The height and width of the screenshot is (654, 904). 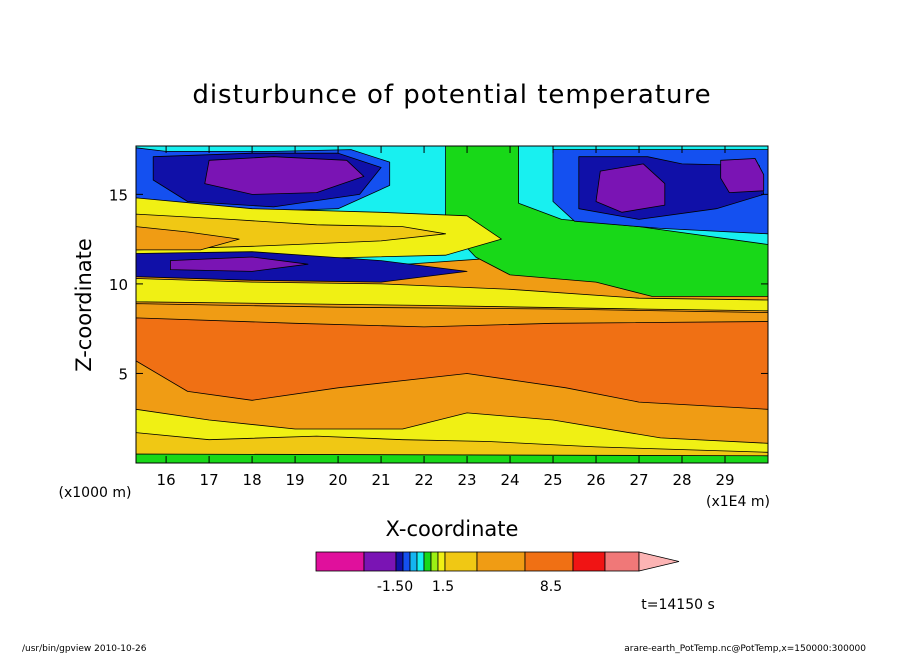 I want to click on footer-left: /usr/bin/gpview 2010-10-26, so click(x=84, y=649).